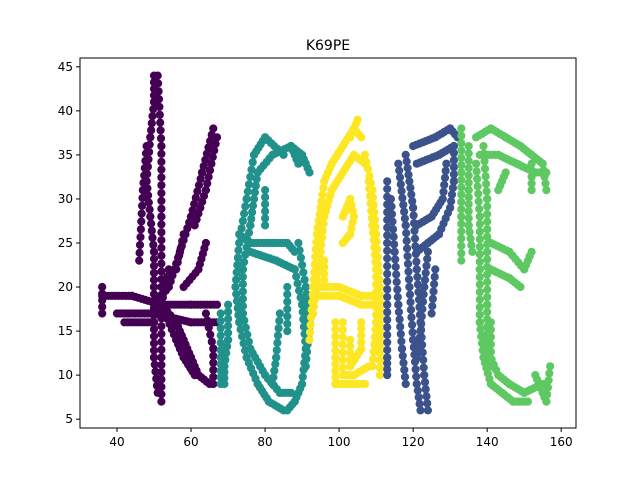 The image size is (640, 480). Describe the element at coordinates (65, 243) in the screenshot. I see `y-tick-label: 25` at that location.